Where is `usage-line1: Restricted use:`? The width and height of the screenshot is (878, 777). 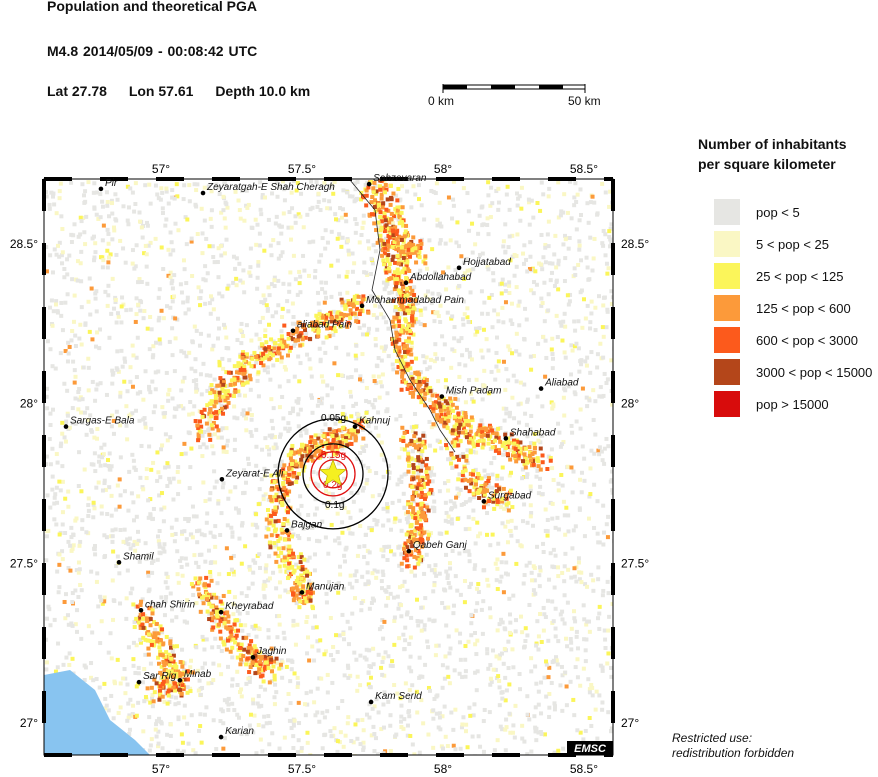 usage-line1: Restricted use: is located at coordinates (712, 738).